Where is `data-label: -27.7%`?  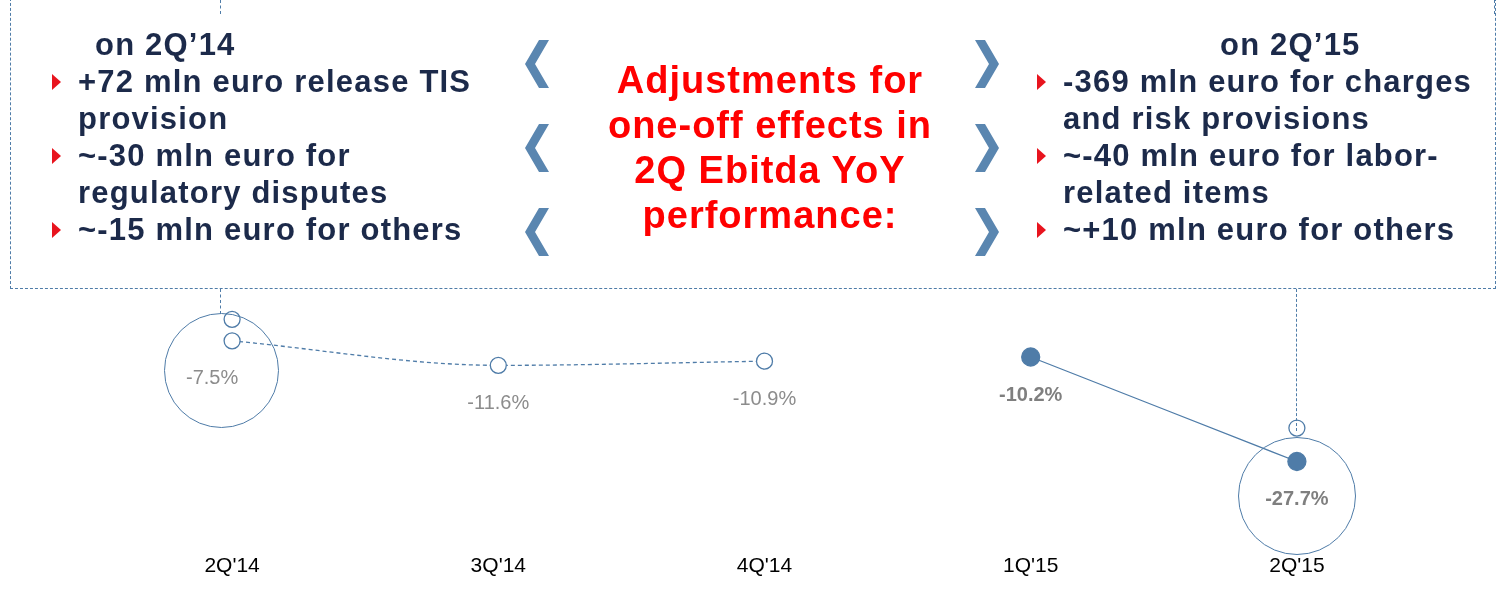 data-label: -27.7% is located at coordinates (1297, 498).